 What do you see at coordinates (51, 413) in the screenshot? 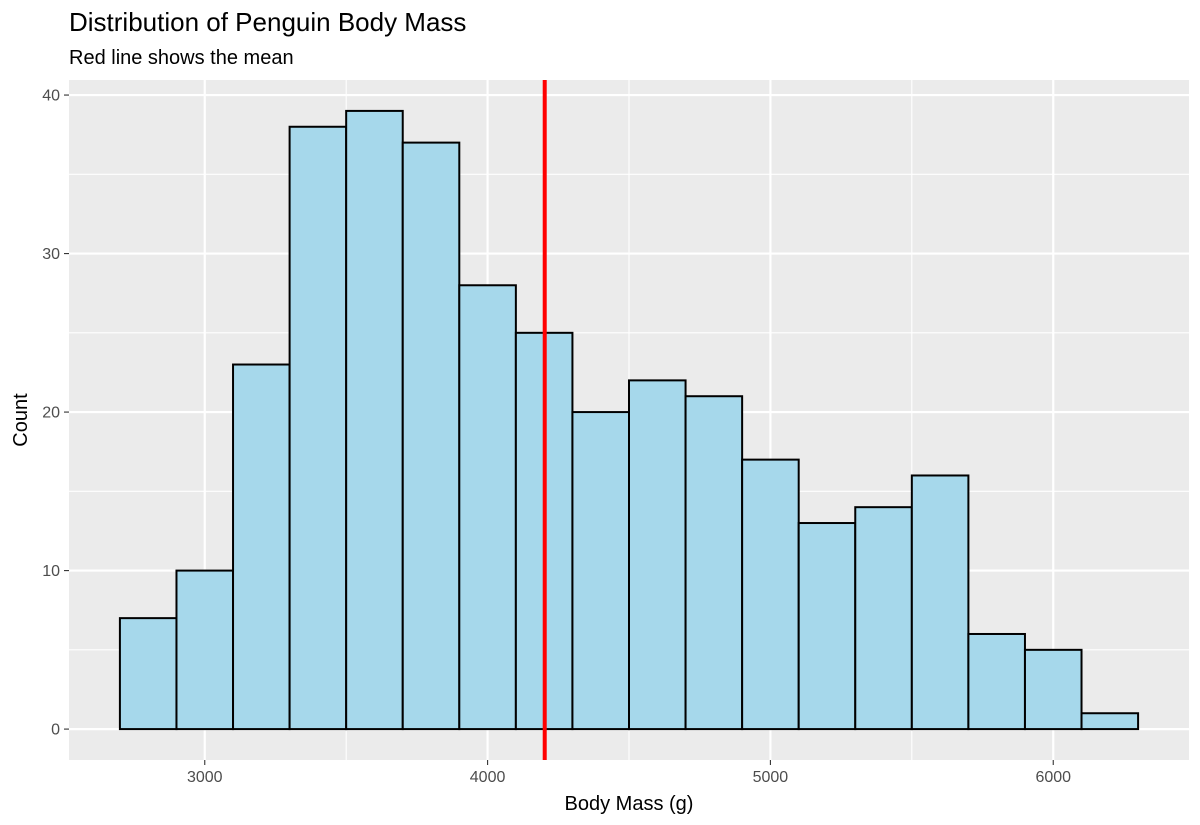
I see `y-tick-label: 20` at bounding box center [51, 413].